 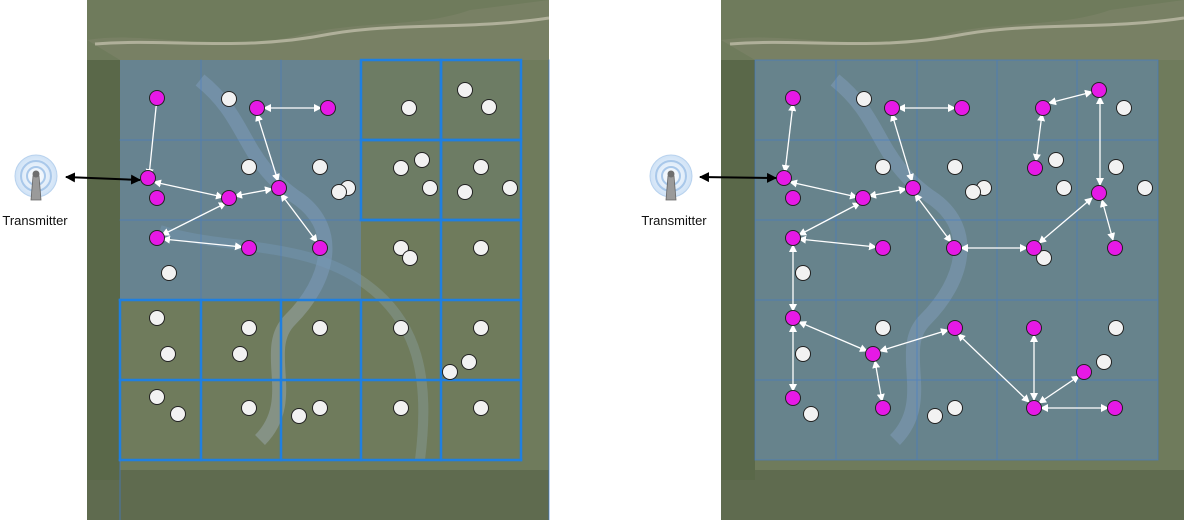 I want to click on sensor-nodes-active, so click(x=238, y=173).